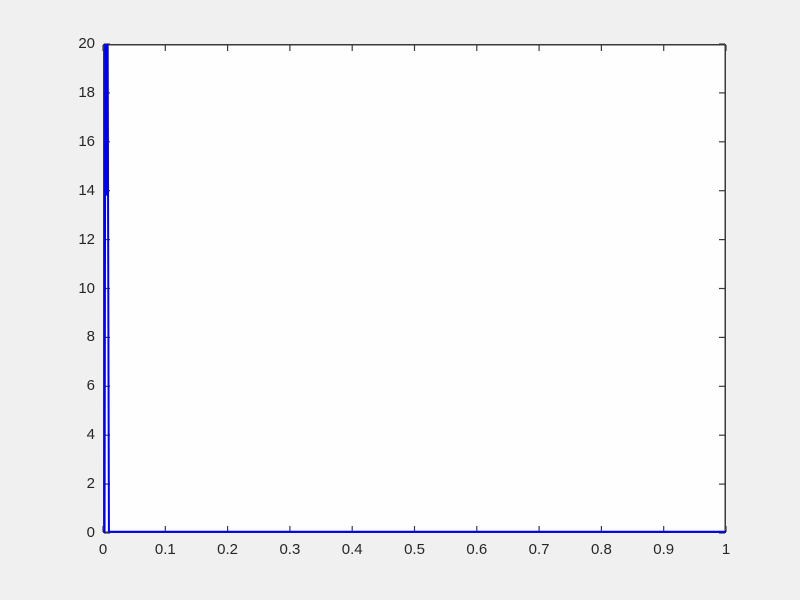 The width and height of the screenshot is (800, 600). I want to click on x-tick-label: 0, so click(103, 549).